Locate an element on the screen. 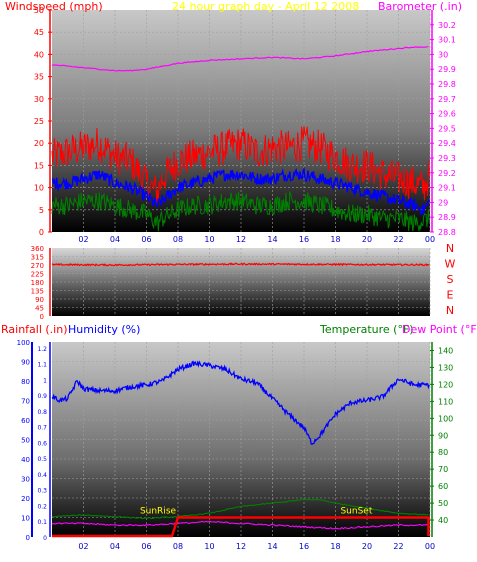 This screenshot has width=477, height=562. barometer-y-tick-label: 29.3 is located at coordinates (447, 158).